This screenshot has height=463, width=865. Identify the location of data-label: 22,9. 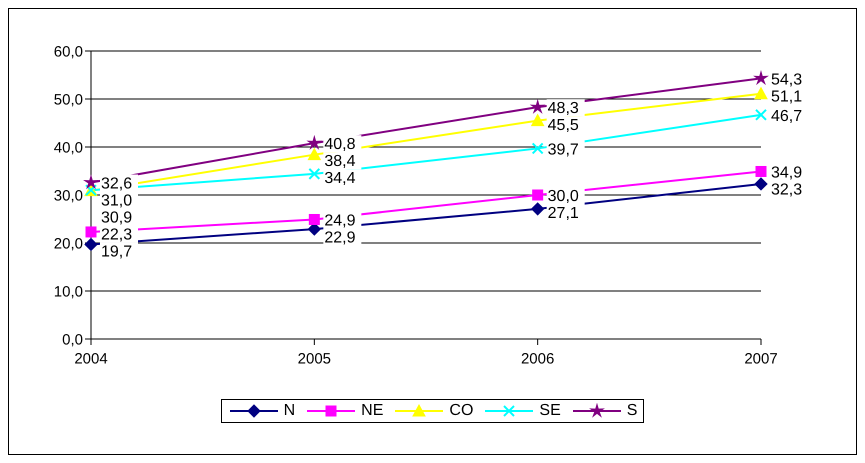
(340, 237).